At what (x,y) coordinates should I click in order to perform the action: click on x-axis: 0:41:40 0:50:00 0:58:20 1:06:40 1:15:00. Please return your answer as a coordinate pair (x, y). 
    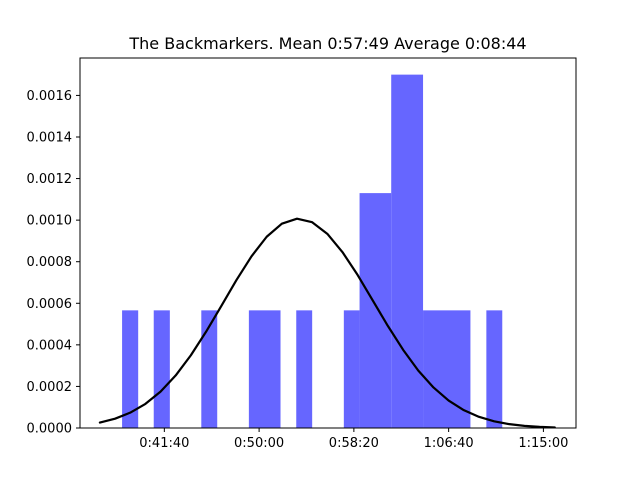
    Looking at the image, I should click on (353, 439).